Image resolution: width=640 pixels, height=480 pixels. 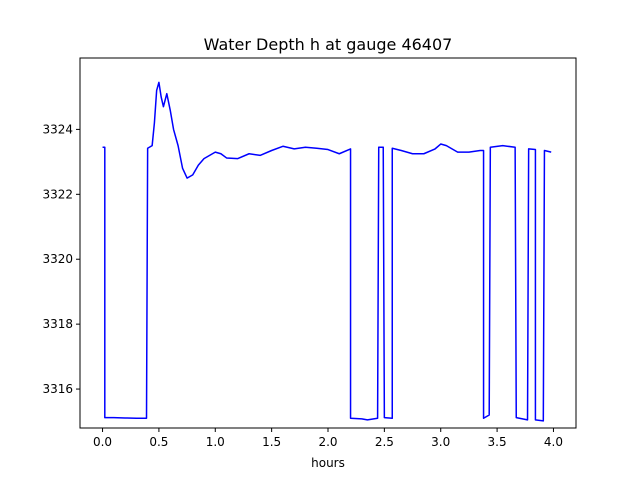 I want to click on x-tick-label: 2.5, so click(x=384, y=442).